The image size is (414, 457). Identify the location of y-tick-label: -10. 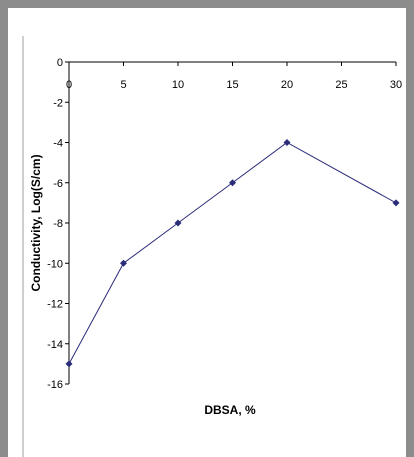
(55, 264).